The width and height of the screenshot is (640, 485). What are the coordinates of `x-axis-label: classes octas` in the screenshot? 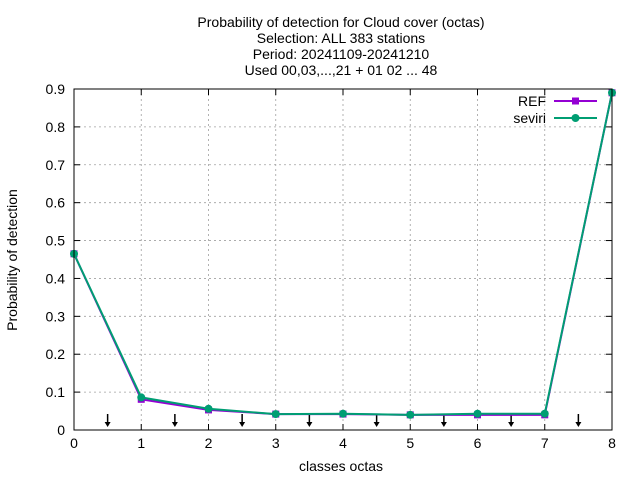 It's located at (341, 466).